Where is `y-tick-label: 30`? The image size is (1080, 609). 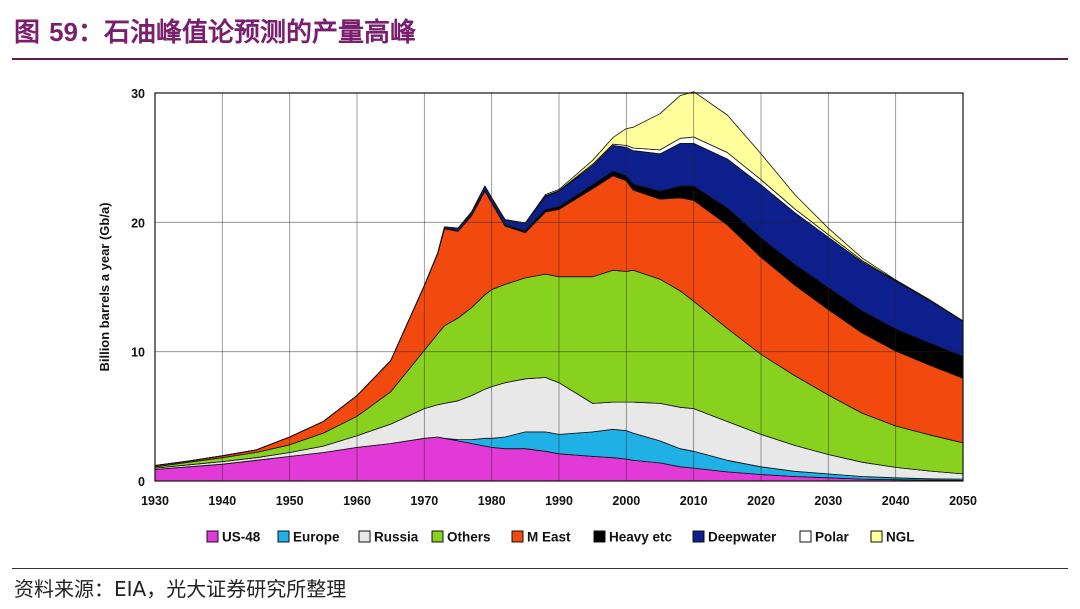
y-tick-label: 30 is located at coordinates (138, 94).